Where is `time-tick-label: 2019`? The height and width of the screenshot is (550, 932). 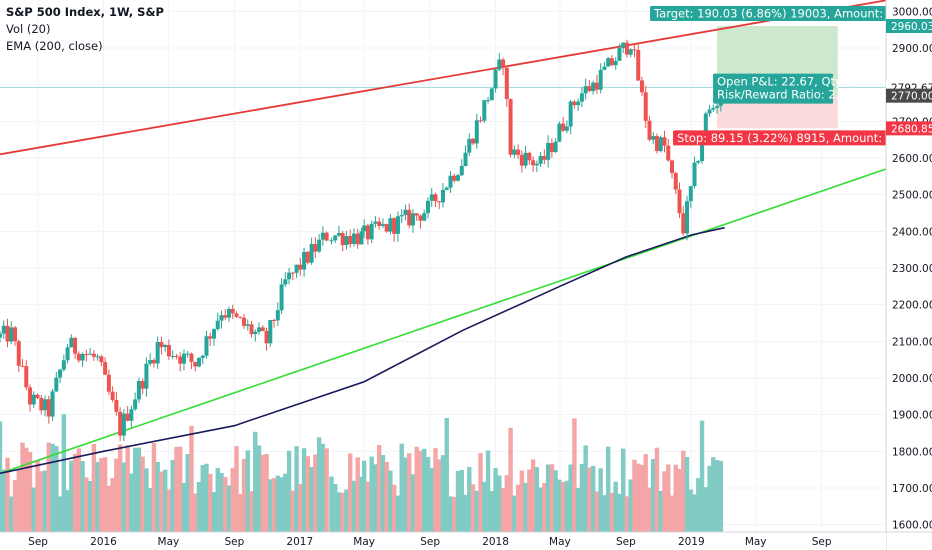 time-tick-label: 2019 is located at coordinates (691, 542).